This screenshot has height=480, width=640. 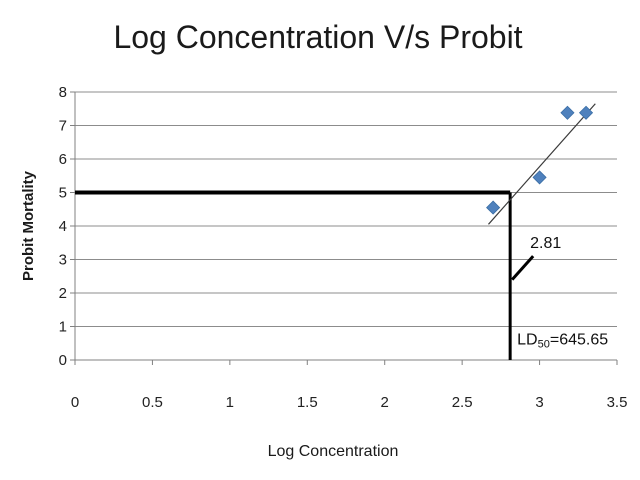 What do you see at coordinates (75, 402) in the screenshot?
I see `x-tick-label: 0` at bounding box center [75, 402].